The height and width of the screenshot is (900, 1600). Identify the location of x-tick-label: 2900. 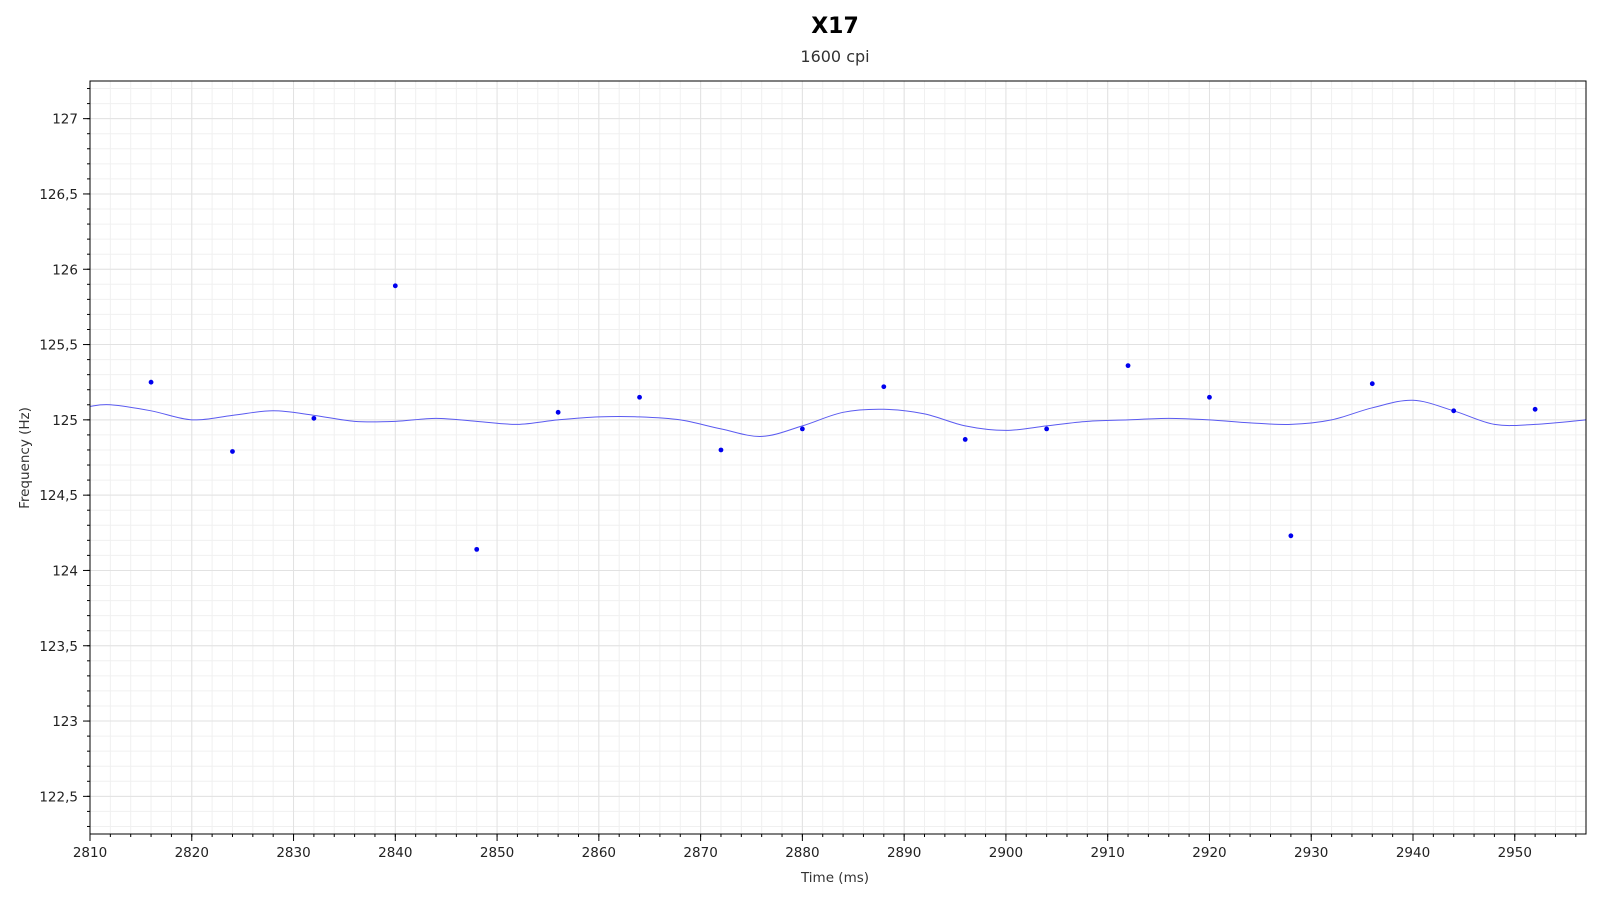
(1006, 853).